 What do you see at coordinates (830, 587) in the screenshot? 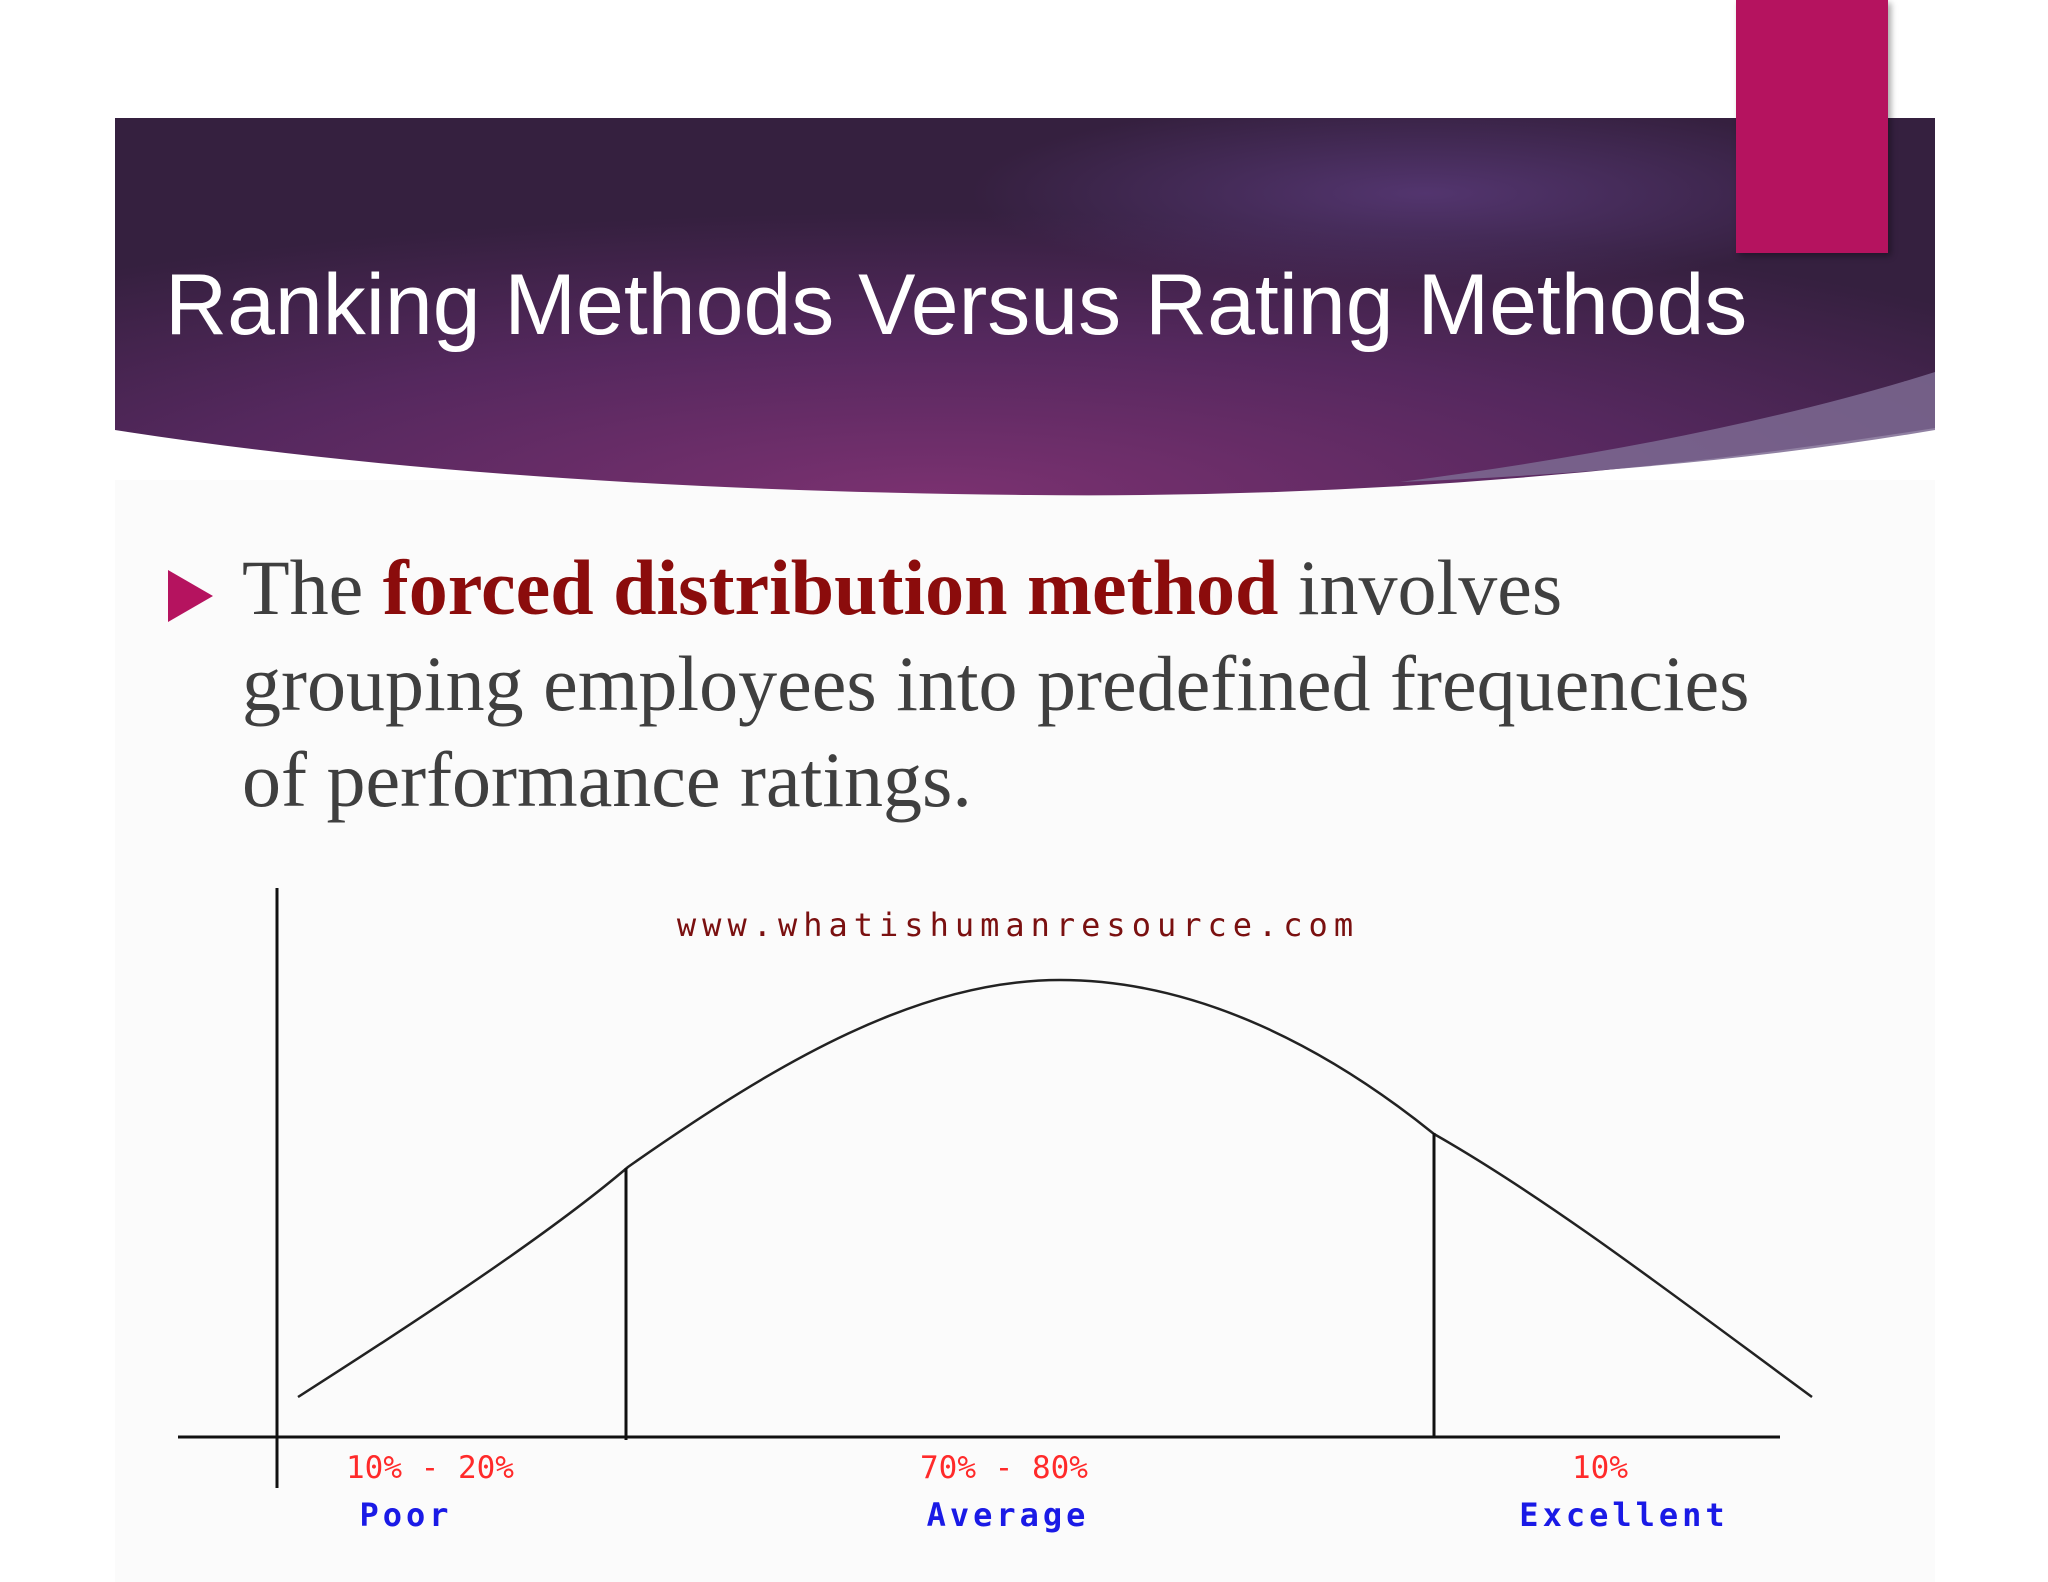
I see `key-term: forced distribution method` at bounding box center [830, 587].